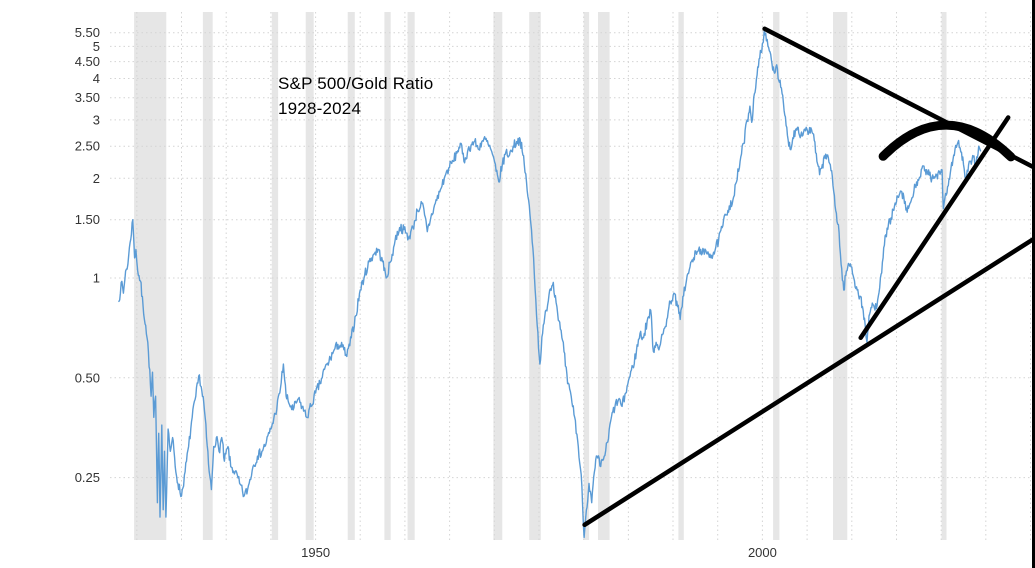 Image resolution: width=1035 pixels, height=568 pixels. What do you see at coordinates (87, 377) in the screenshot?
I see `y-axis-tick-label: 0.50` at bounding box center [87, 377].